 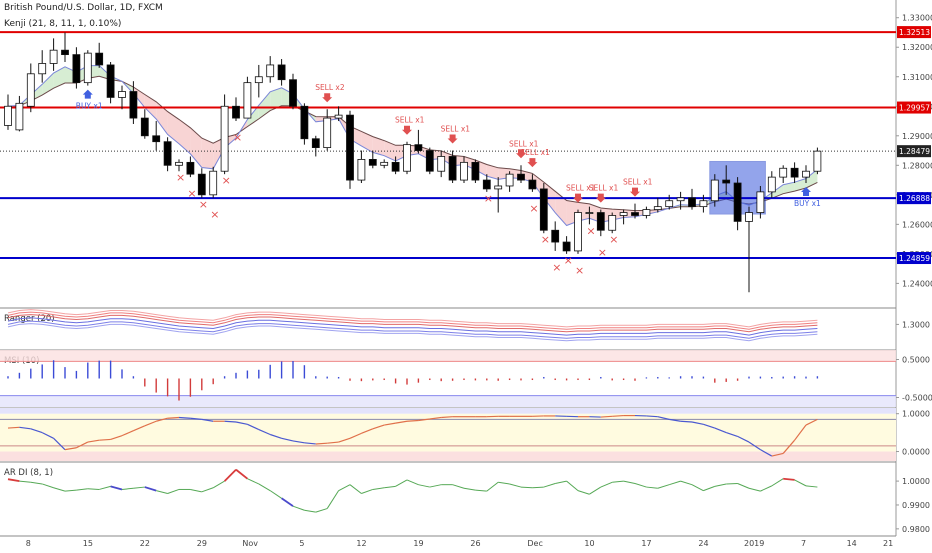 I want to click on y-tick-label: 1.3000, so click(x=916, y=324).